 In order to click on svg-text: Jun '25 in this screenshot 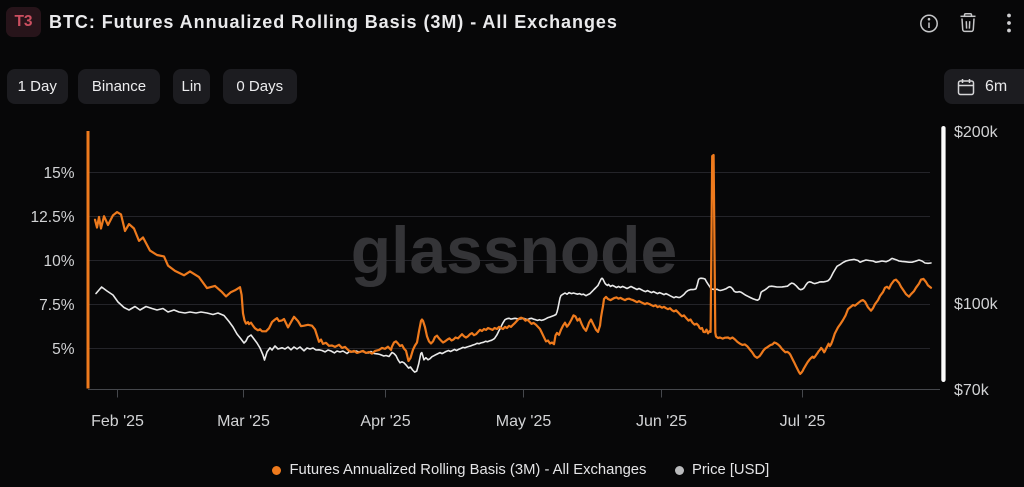, I will do `click(661, 421)`.